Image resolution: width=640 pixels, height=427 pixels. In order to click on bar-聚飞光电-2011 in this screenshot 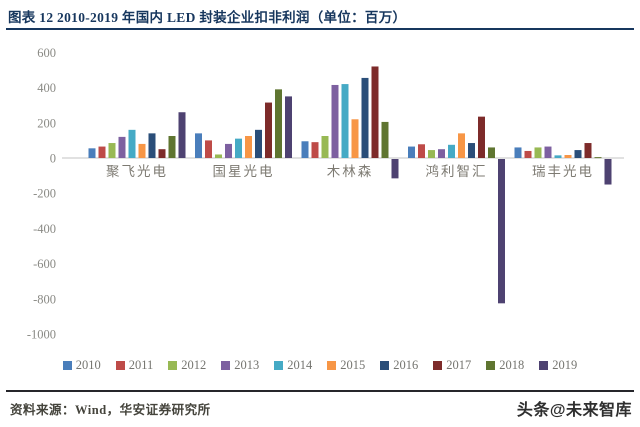, I will do `click(102, 152)`.